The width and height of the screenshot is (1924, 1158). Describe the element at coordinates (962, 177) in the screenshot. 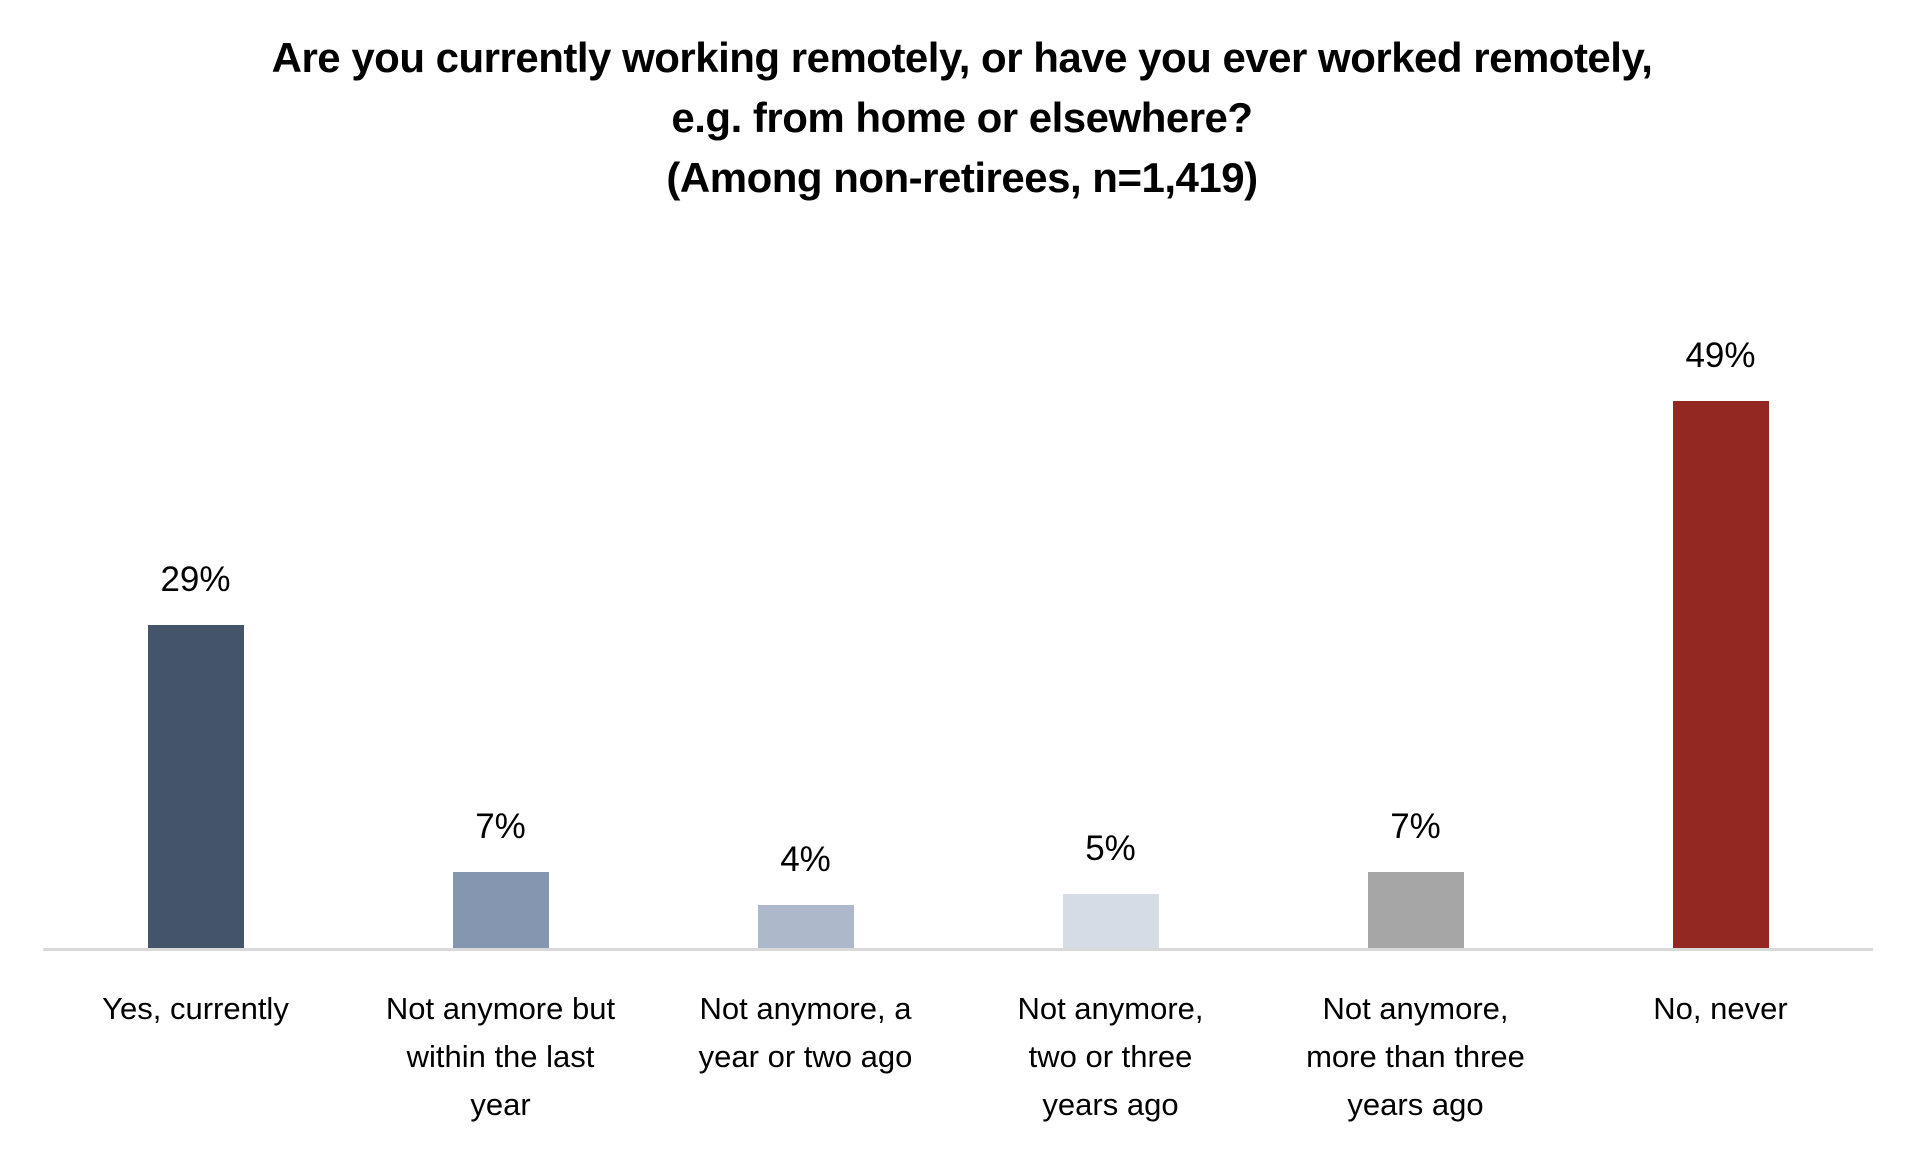

I see `chart-title-line-3: (Among non-retirees, n=1,419)` at that location.